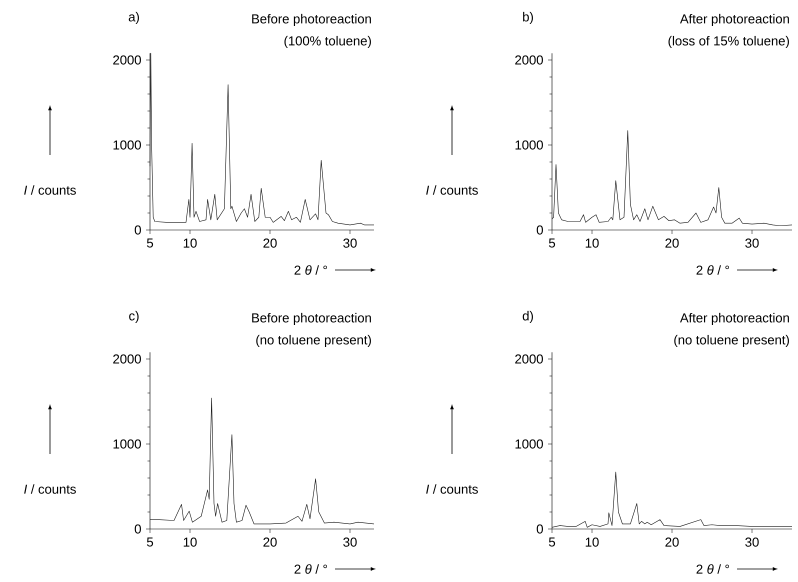 The width and height of the screenshot is (798, 582). Describe the element at coordinates (728, 42) in the screenshot. I see `chart-subtitle: (loss of 15% toluene)` at that location.